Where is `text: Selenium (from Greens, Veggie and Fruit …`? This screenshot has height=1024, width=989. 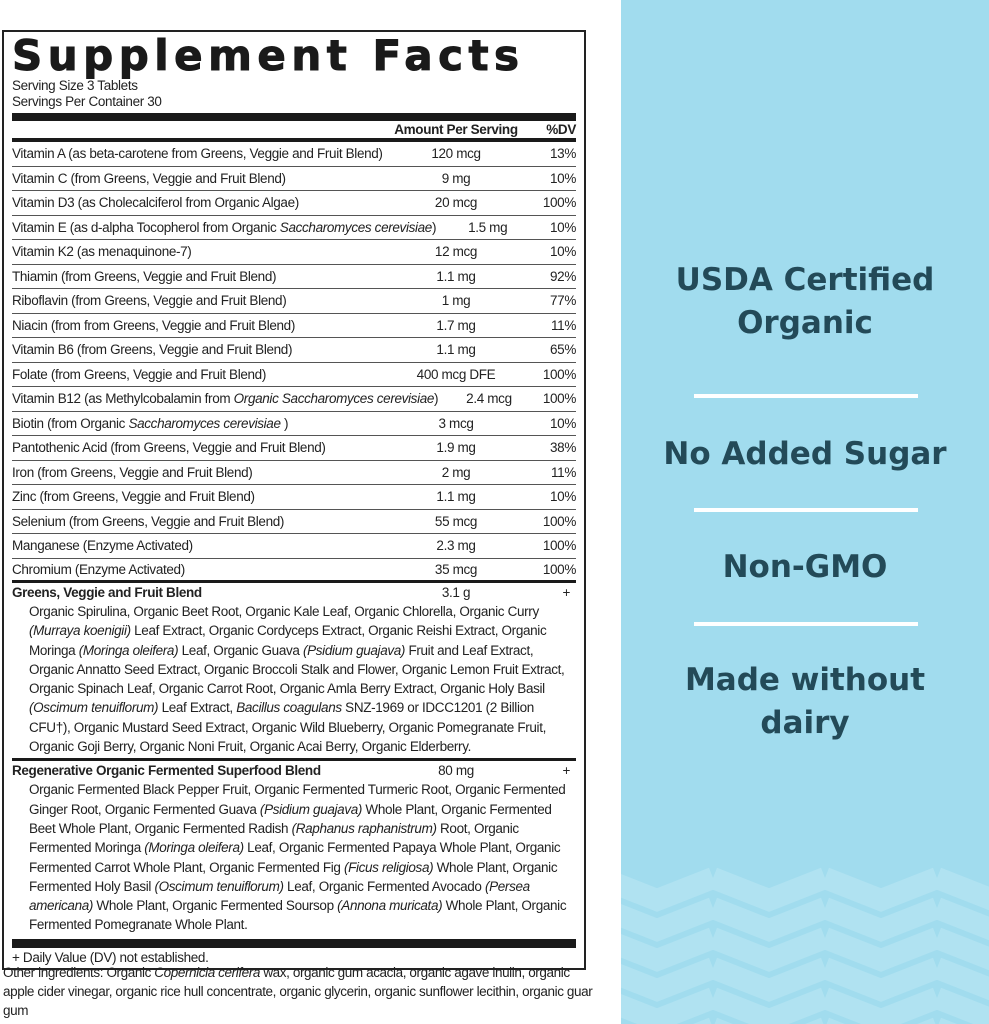 text: Selenium (from Greens, Veggie and Fruit … is located at coordinates (148, 521).